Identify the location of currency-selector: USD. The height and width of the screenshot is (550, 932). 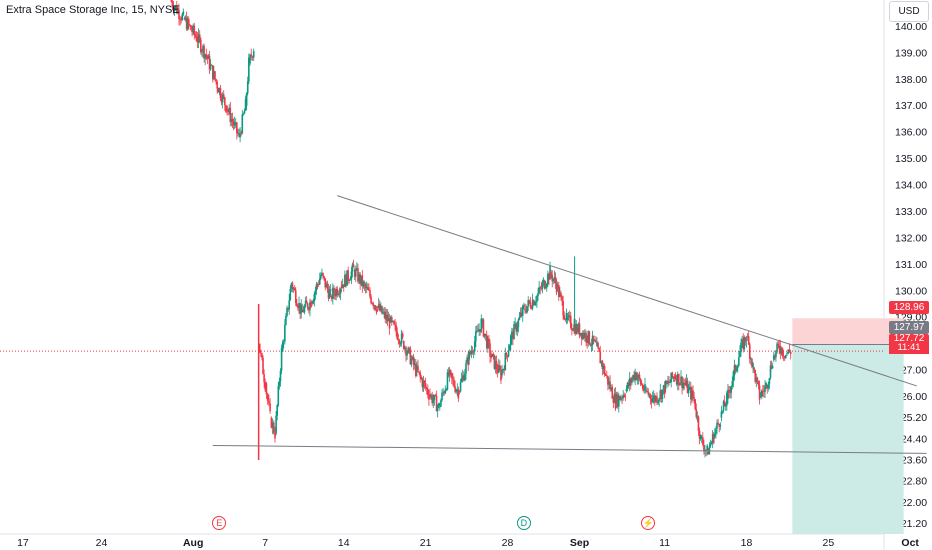
(909, 11).